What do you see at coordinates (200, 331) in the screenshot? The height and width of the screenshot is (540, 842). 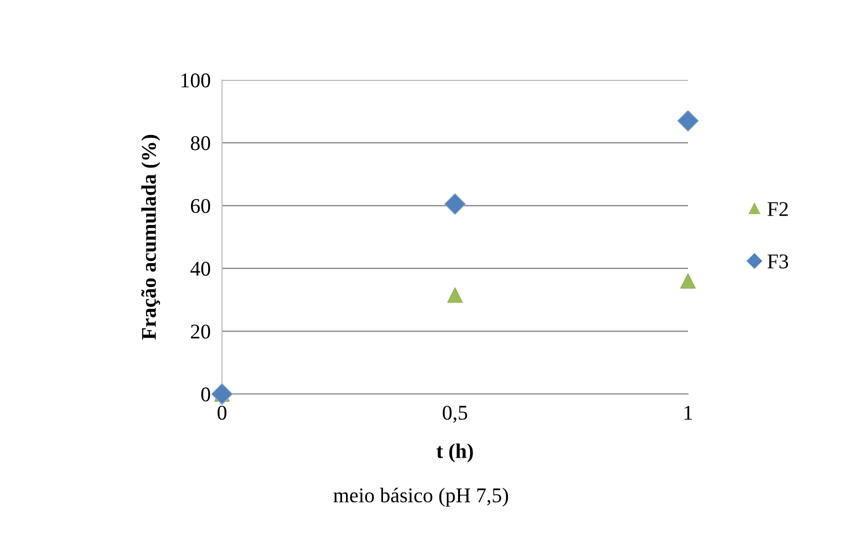 I see `y-tick-label: 20` at bounding box center [200, 331].